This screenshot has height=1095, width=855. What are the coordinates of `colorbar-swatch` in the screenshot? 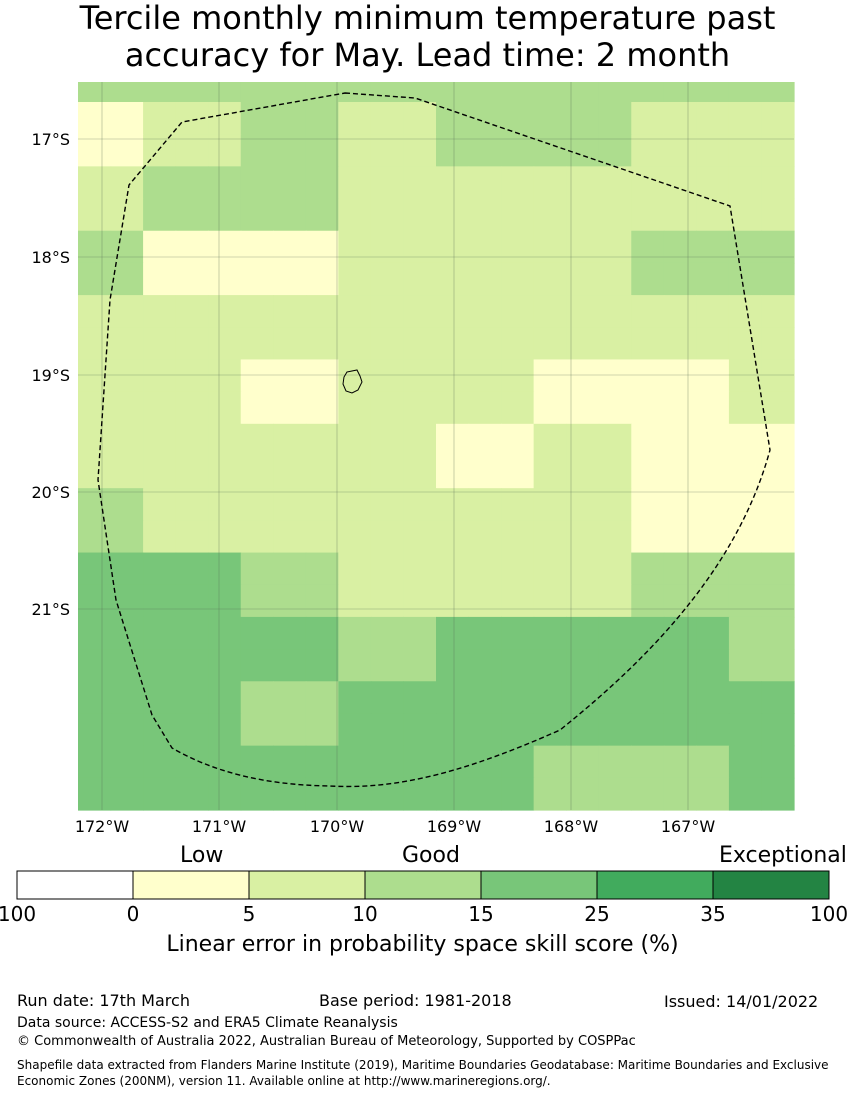 It's located at (539, 885).